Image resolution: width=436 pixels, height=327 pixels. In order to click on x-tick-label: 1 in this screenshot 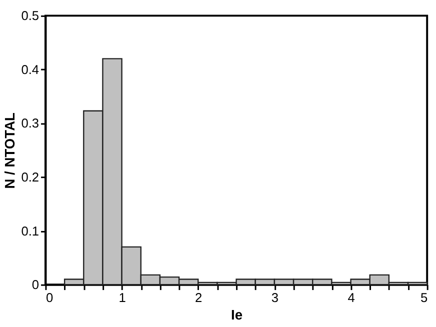, I will do `click(122, 297)`.